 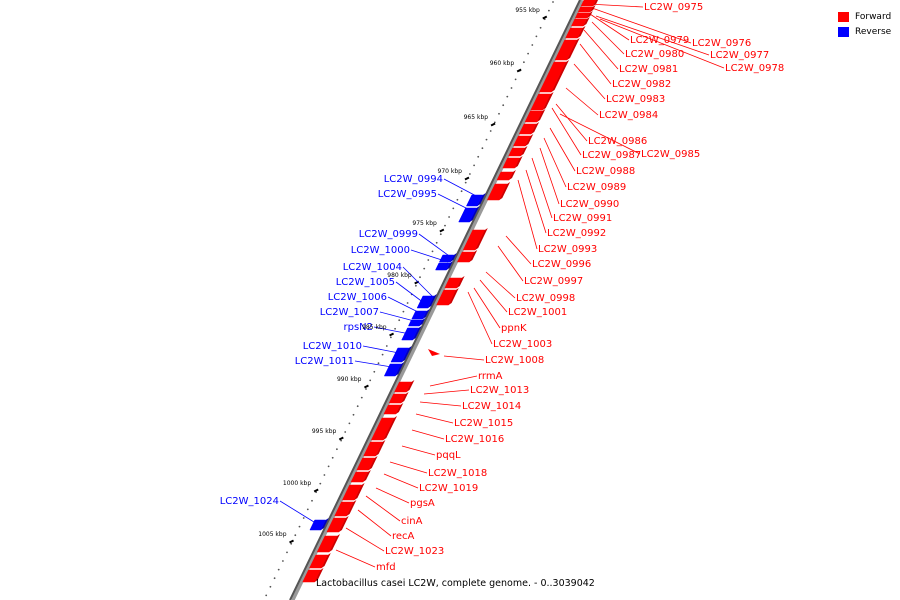 I want to click on gene-label-lc2w-0975: LC2W_0975, so click(x=673, y=7).